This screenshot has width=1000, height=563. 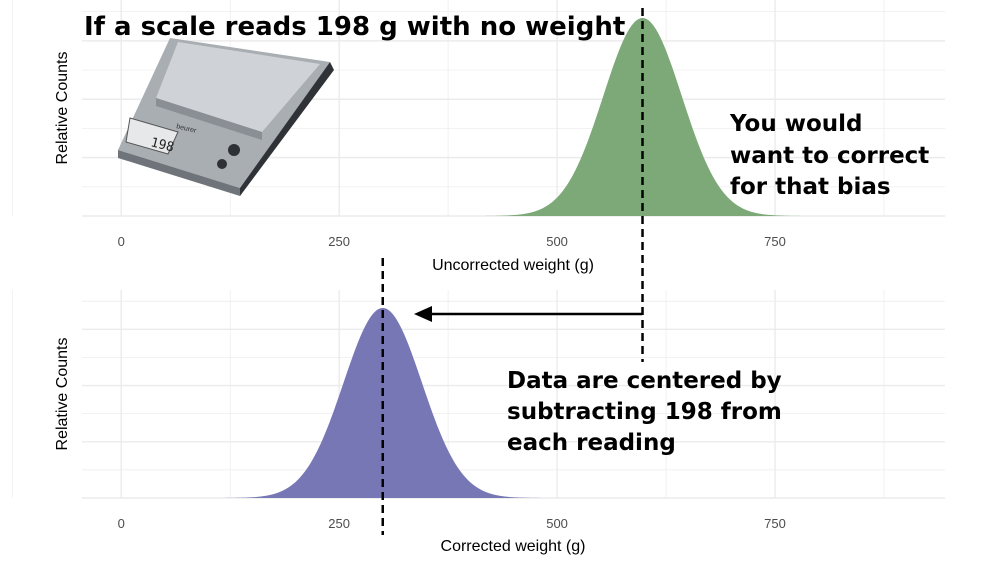 What do you see at coordinates (810, 187) in the screenshot?
I see `annotation-correct-line-3: for that bias` at bounding box center [810, 187].